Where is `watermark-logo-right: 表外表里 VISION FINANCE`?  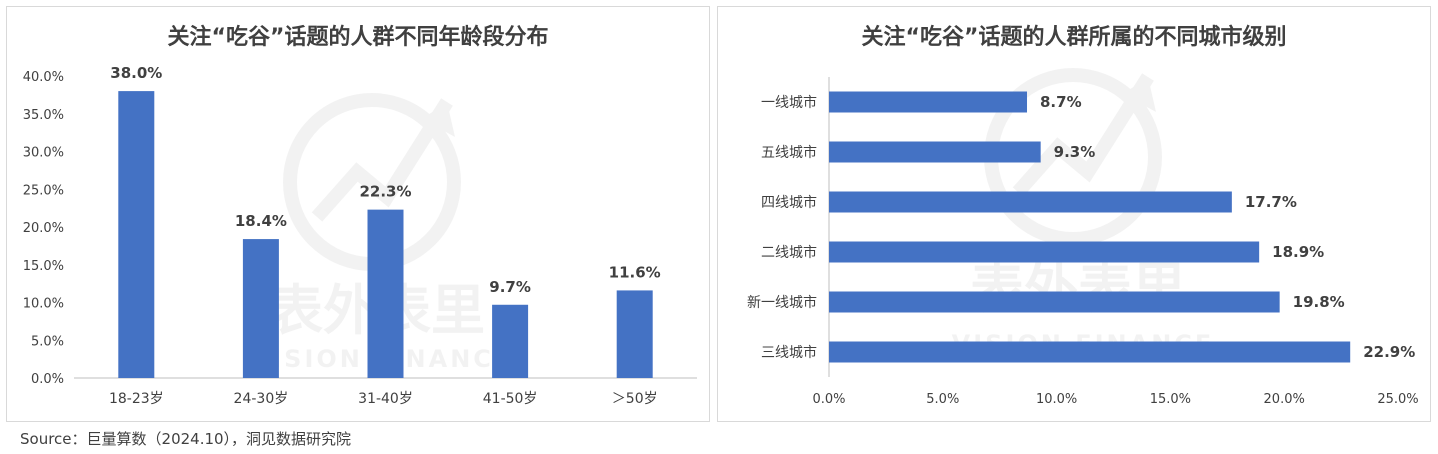 watermark-logo-right: 表外表里 VISION FINANCE is located at coordinates (1081, 213).